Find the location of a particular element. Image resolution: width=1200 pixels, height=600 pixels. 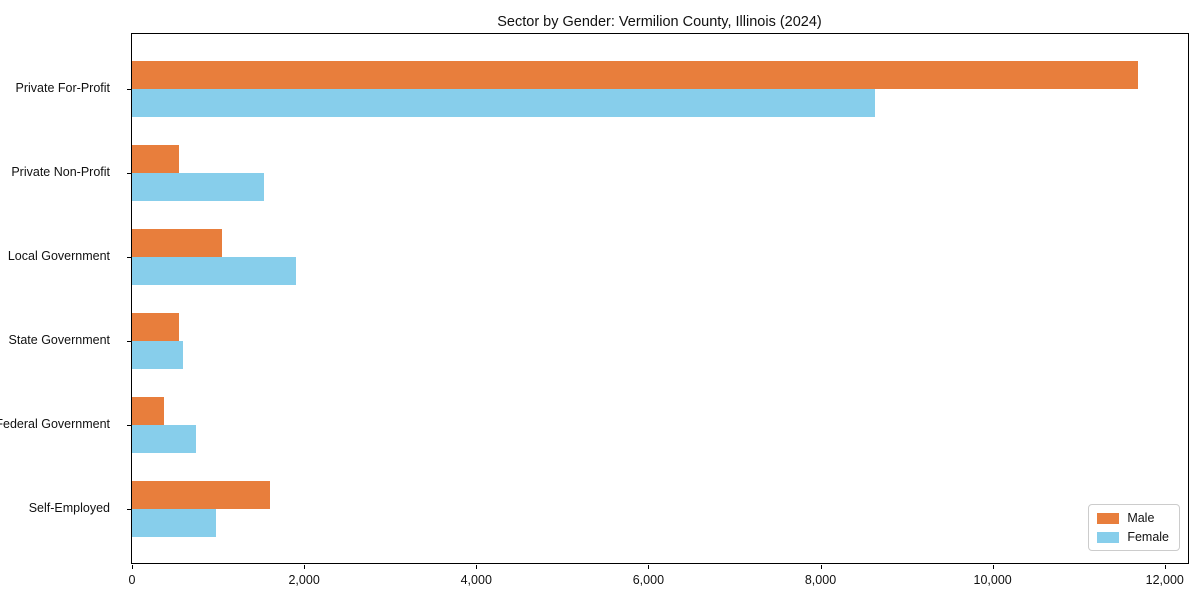

x-tick-label: 10,000 is located at coordinates (992, 580).